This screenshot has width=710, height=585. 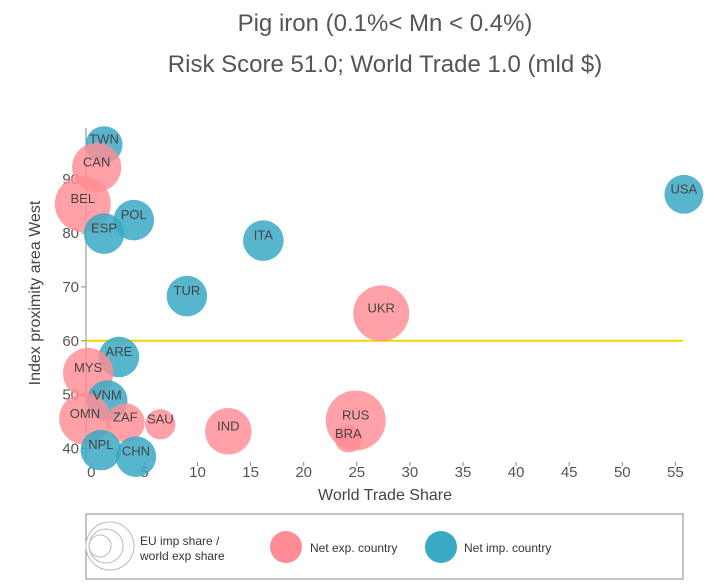 I want to click on chart-subtitle: Risk Score 51.0; World Trade 1.0 (mld $), so click(x=385, y=64).